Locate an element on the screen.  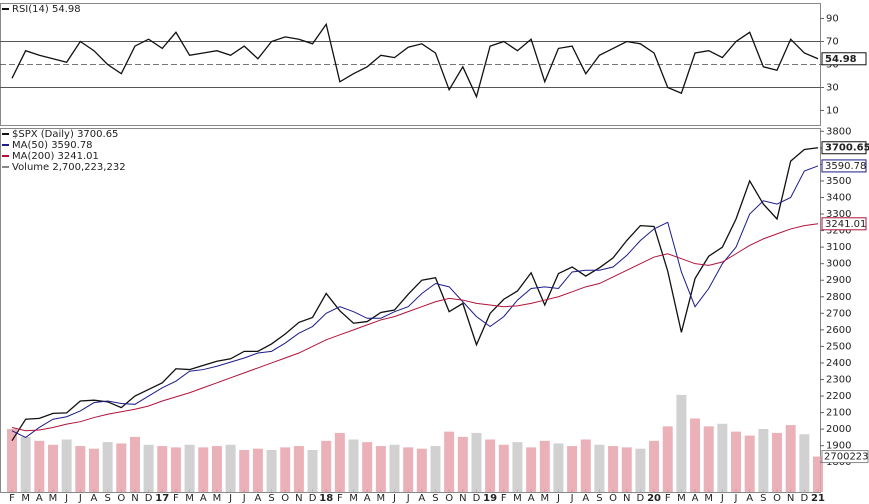
legend-entry: MA(50) 3590.78 is located at coordinates (52, 145).